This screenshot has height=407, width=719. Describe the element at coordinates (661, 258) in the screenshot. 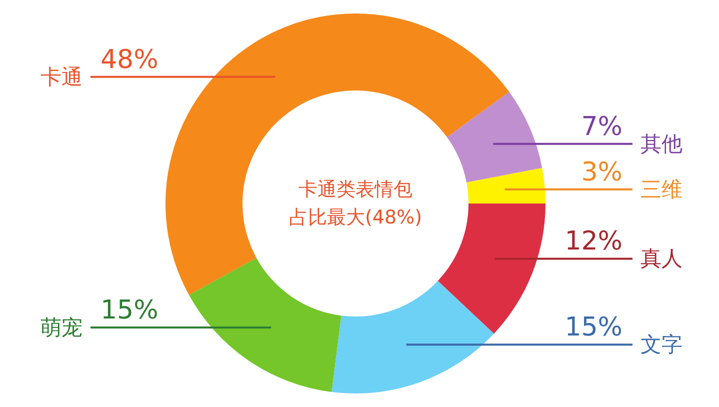

I see `slice-label: 真人` at that location.